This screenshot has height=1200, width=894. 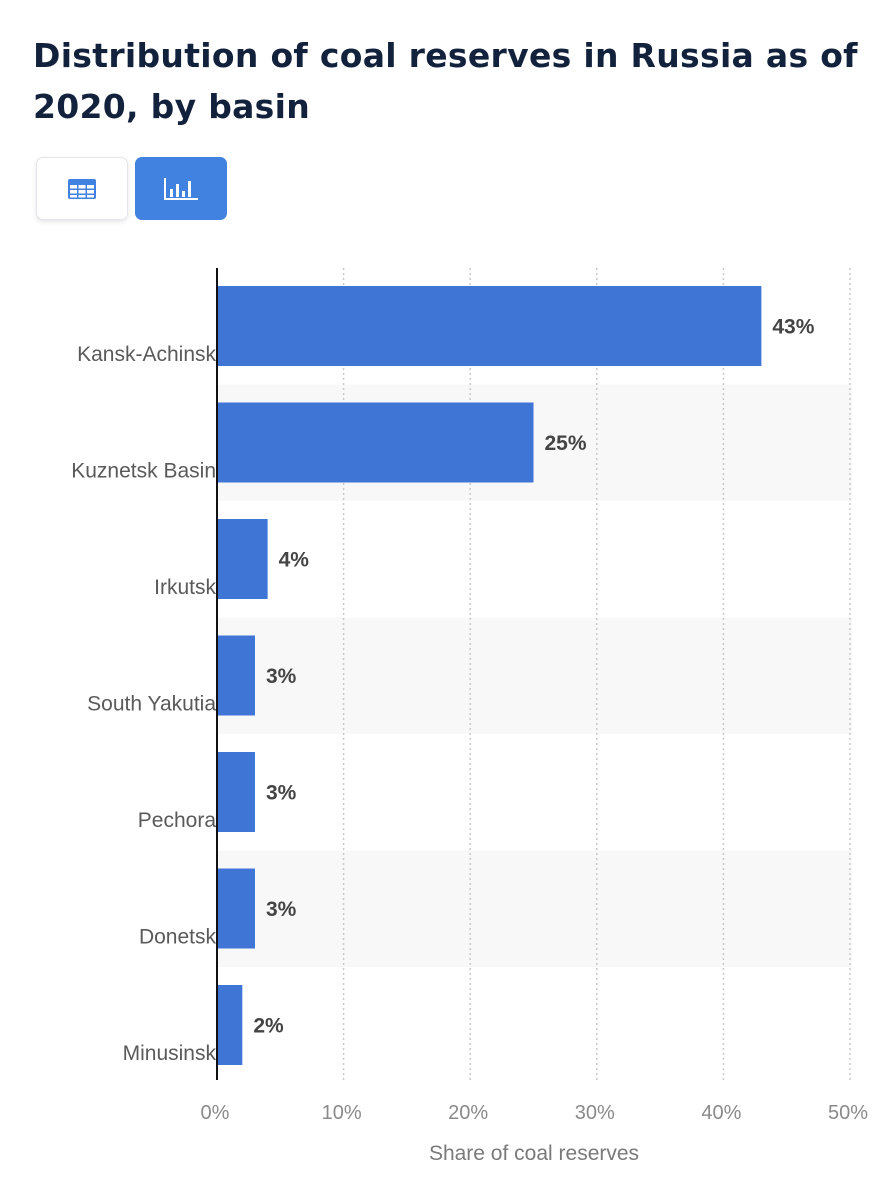 What do you see at coordinates (178, 937) in the screenshot?
I see `category-label: Donetsk` at bounding box center [178, 937].